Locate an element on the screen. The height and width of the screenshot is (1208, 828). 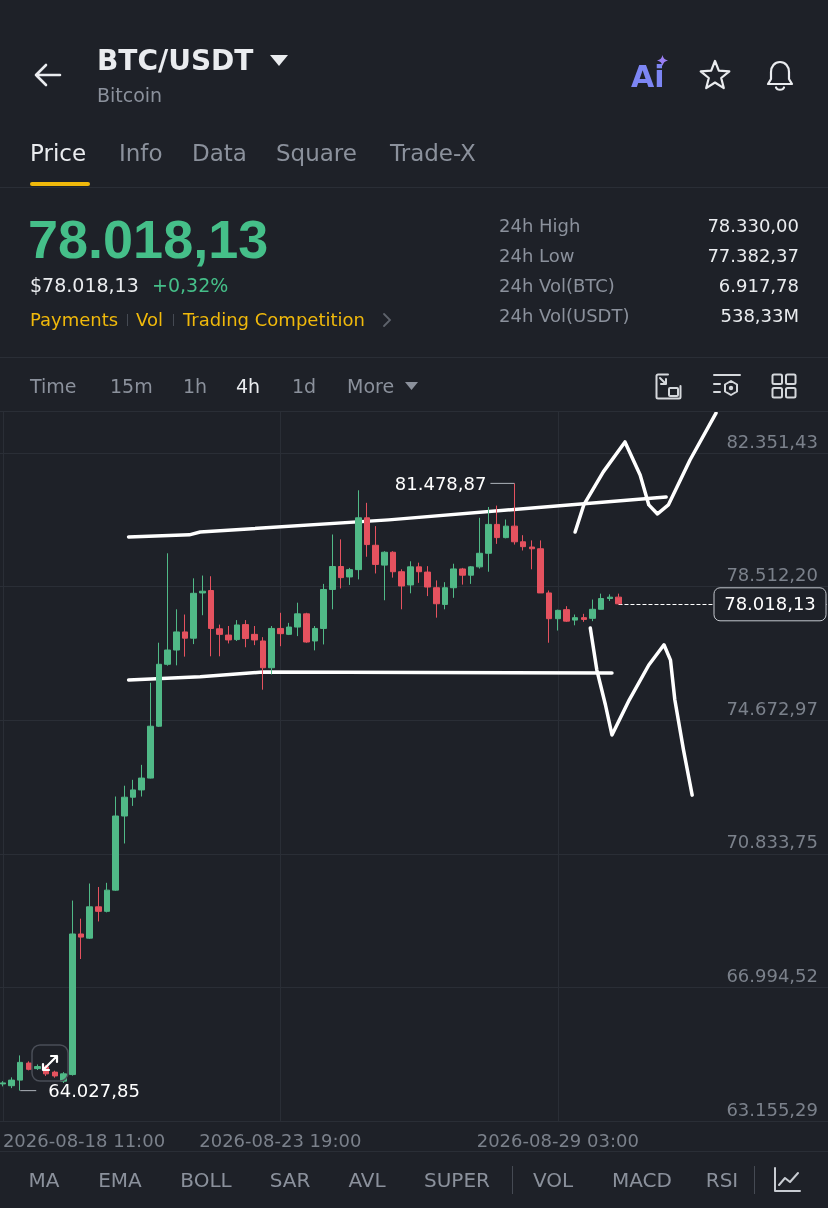
text: Square is located at coordinates (316, 152).